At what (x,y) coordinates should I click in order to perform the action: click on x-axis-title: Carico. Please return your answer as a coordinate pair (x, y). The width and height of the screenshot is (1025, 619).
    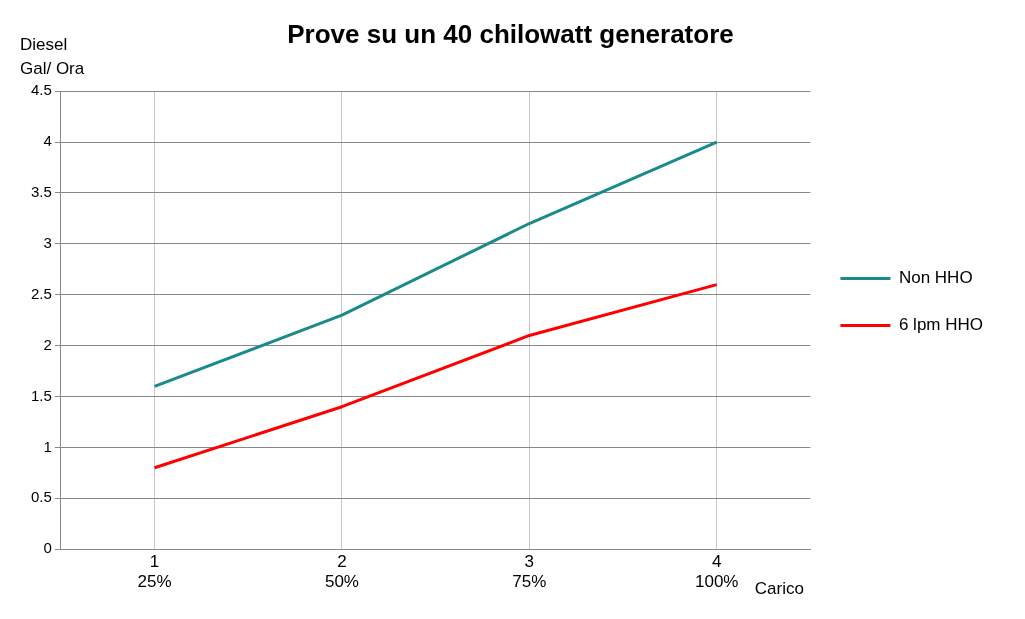
    Looking at the image, I should click on (779, 589).